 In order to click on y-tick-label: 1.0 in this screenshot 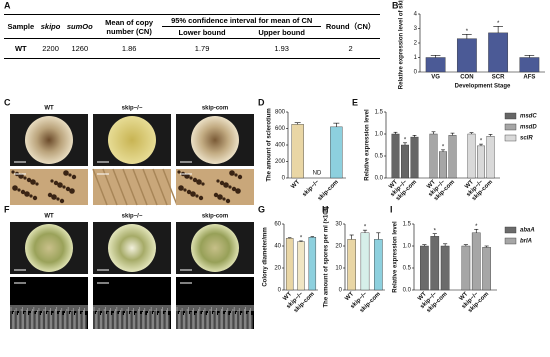, I will do `click(407, 247)`.